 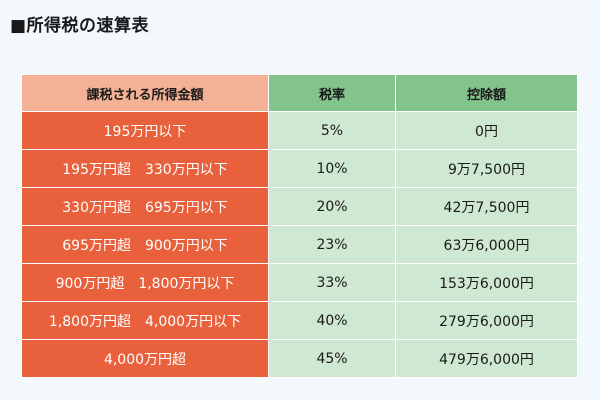 I want to click on table-header-row: 課税される所得金額 税率 控除額, so click(x=299, y=93).